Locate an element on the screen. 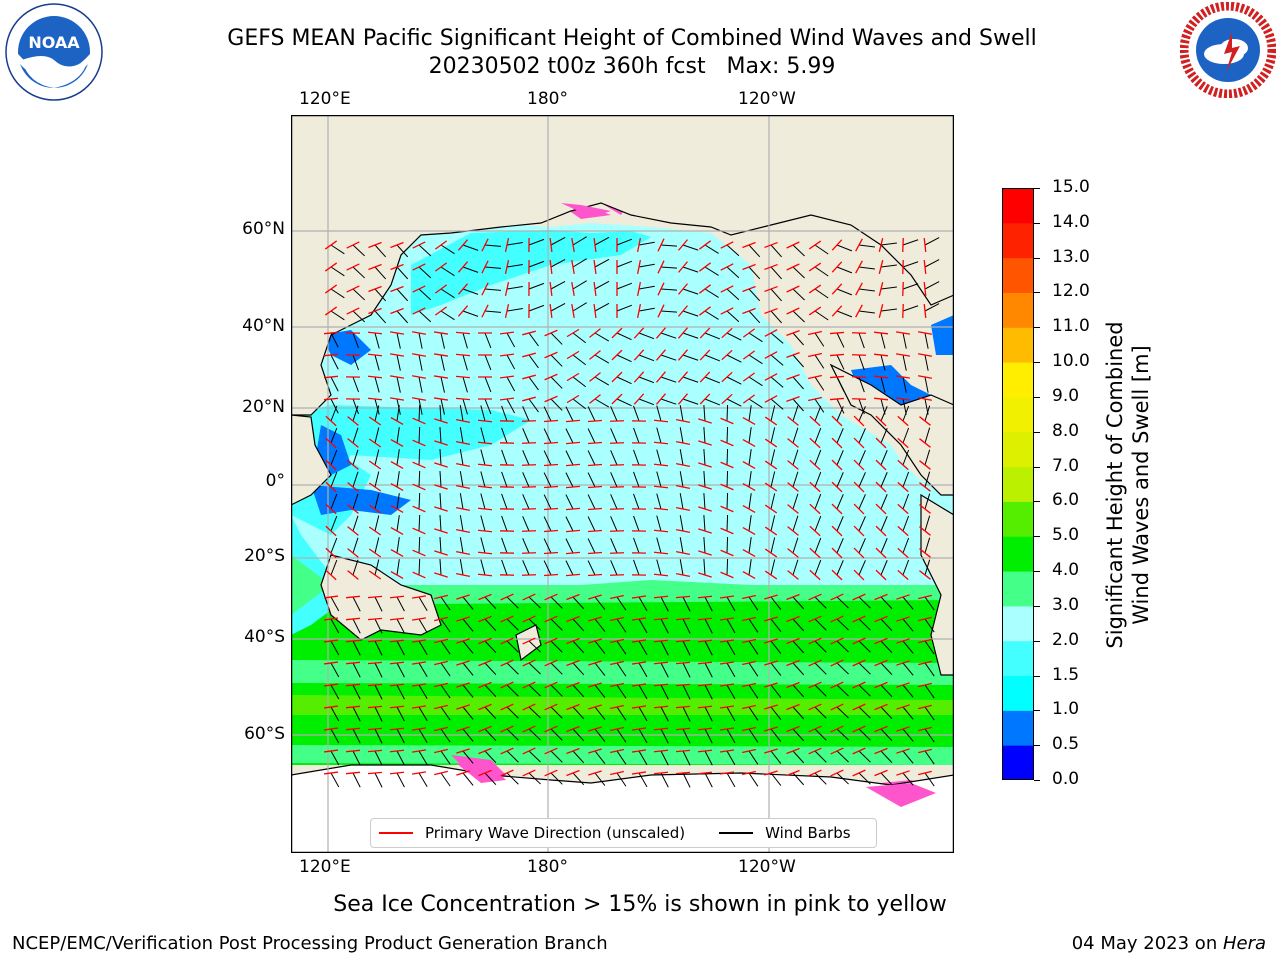  colorbar is located at coordinates (1018, 484).